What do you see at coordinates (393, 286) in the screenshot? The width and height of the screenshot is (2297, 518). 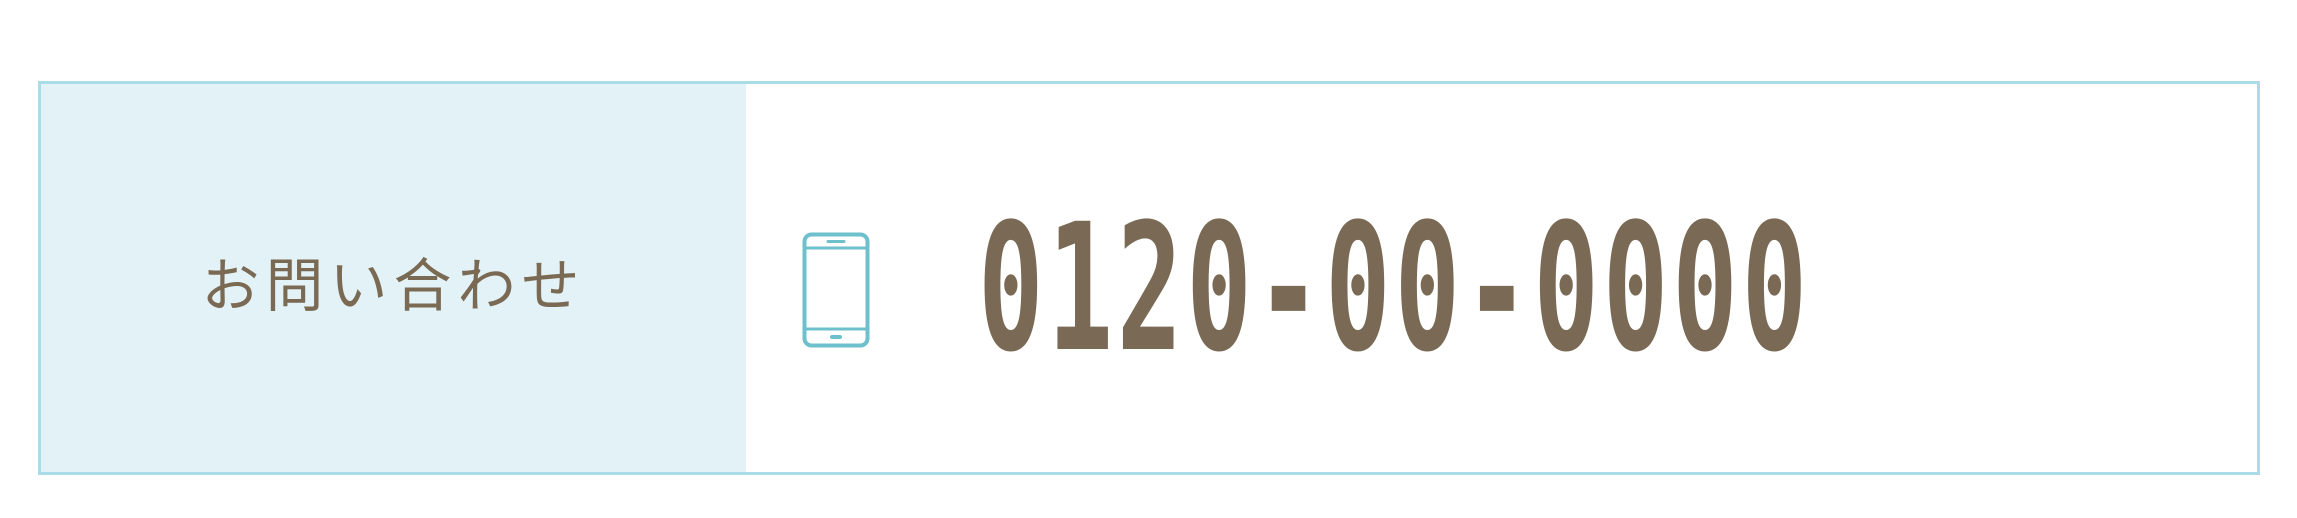 I see `contact-label: お問い合わせ` at bounding box center [393, 286].